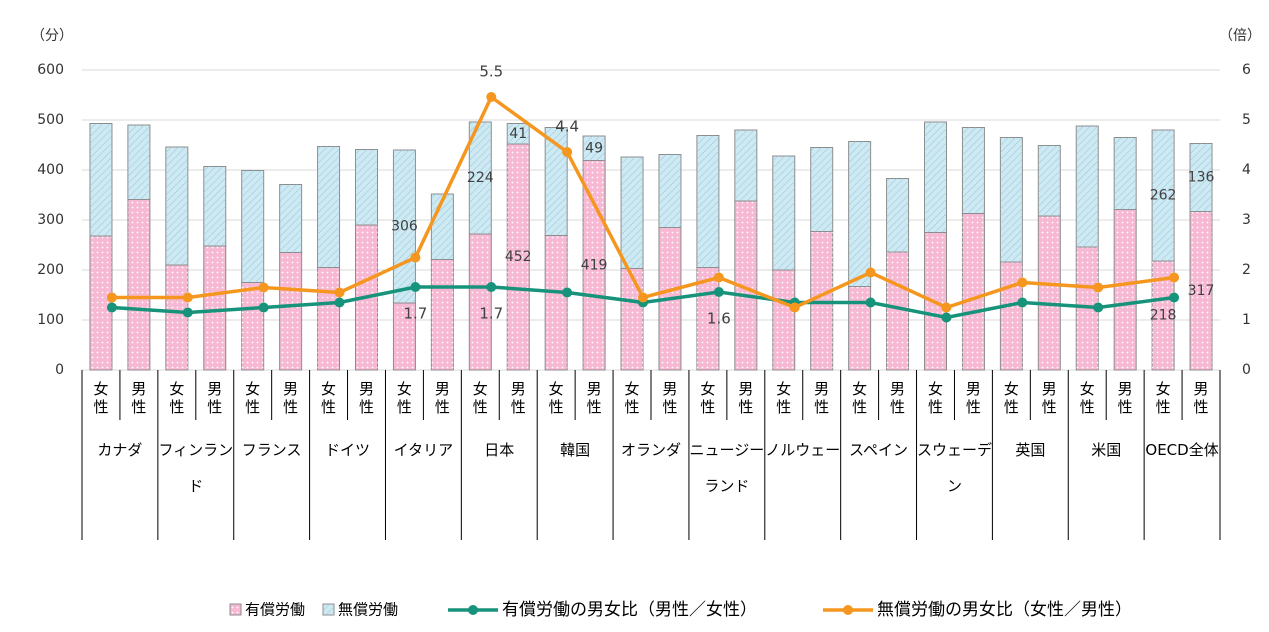  I want to click on y2-tick-label: 1, so click(1246, 320).